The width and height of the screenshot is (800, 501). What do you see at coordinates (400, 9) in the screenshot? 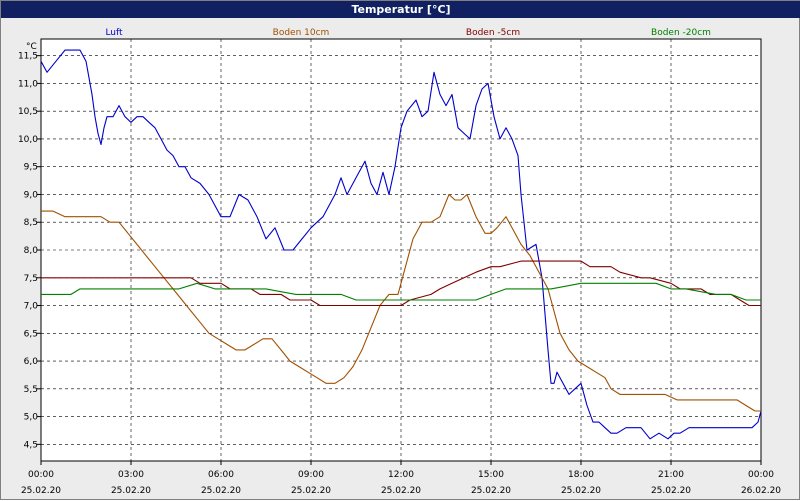
I see `chart-title: Temperatur [°C]` at bounding box center [400, 9].